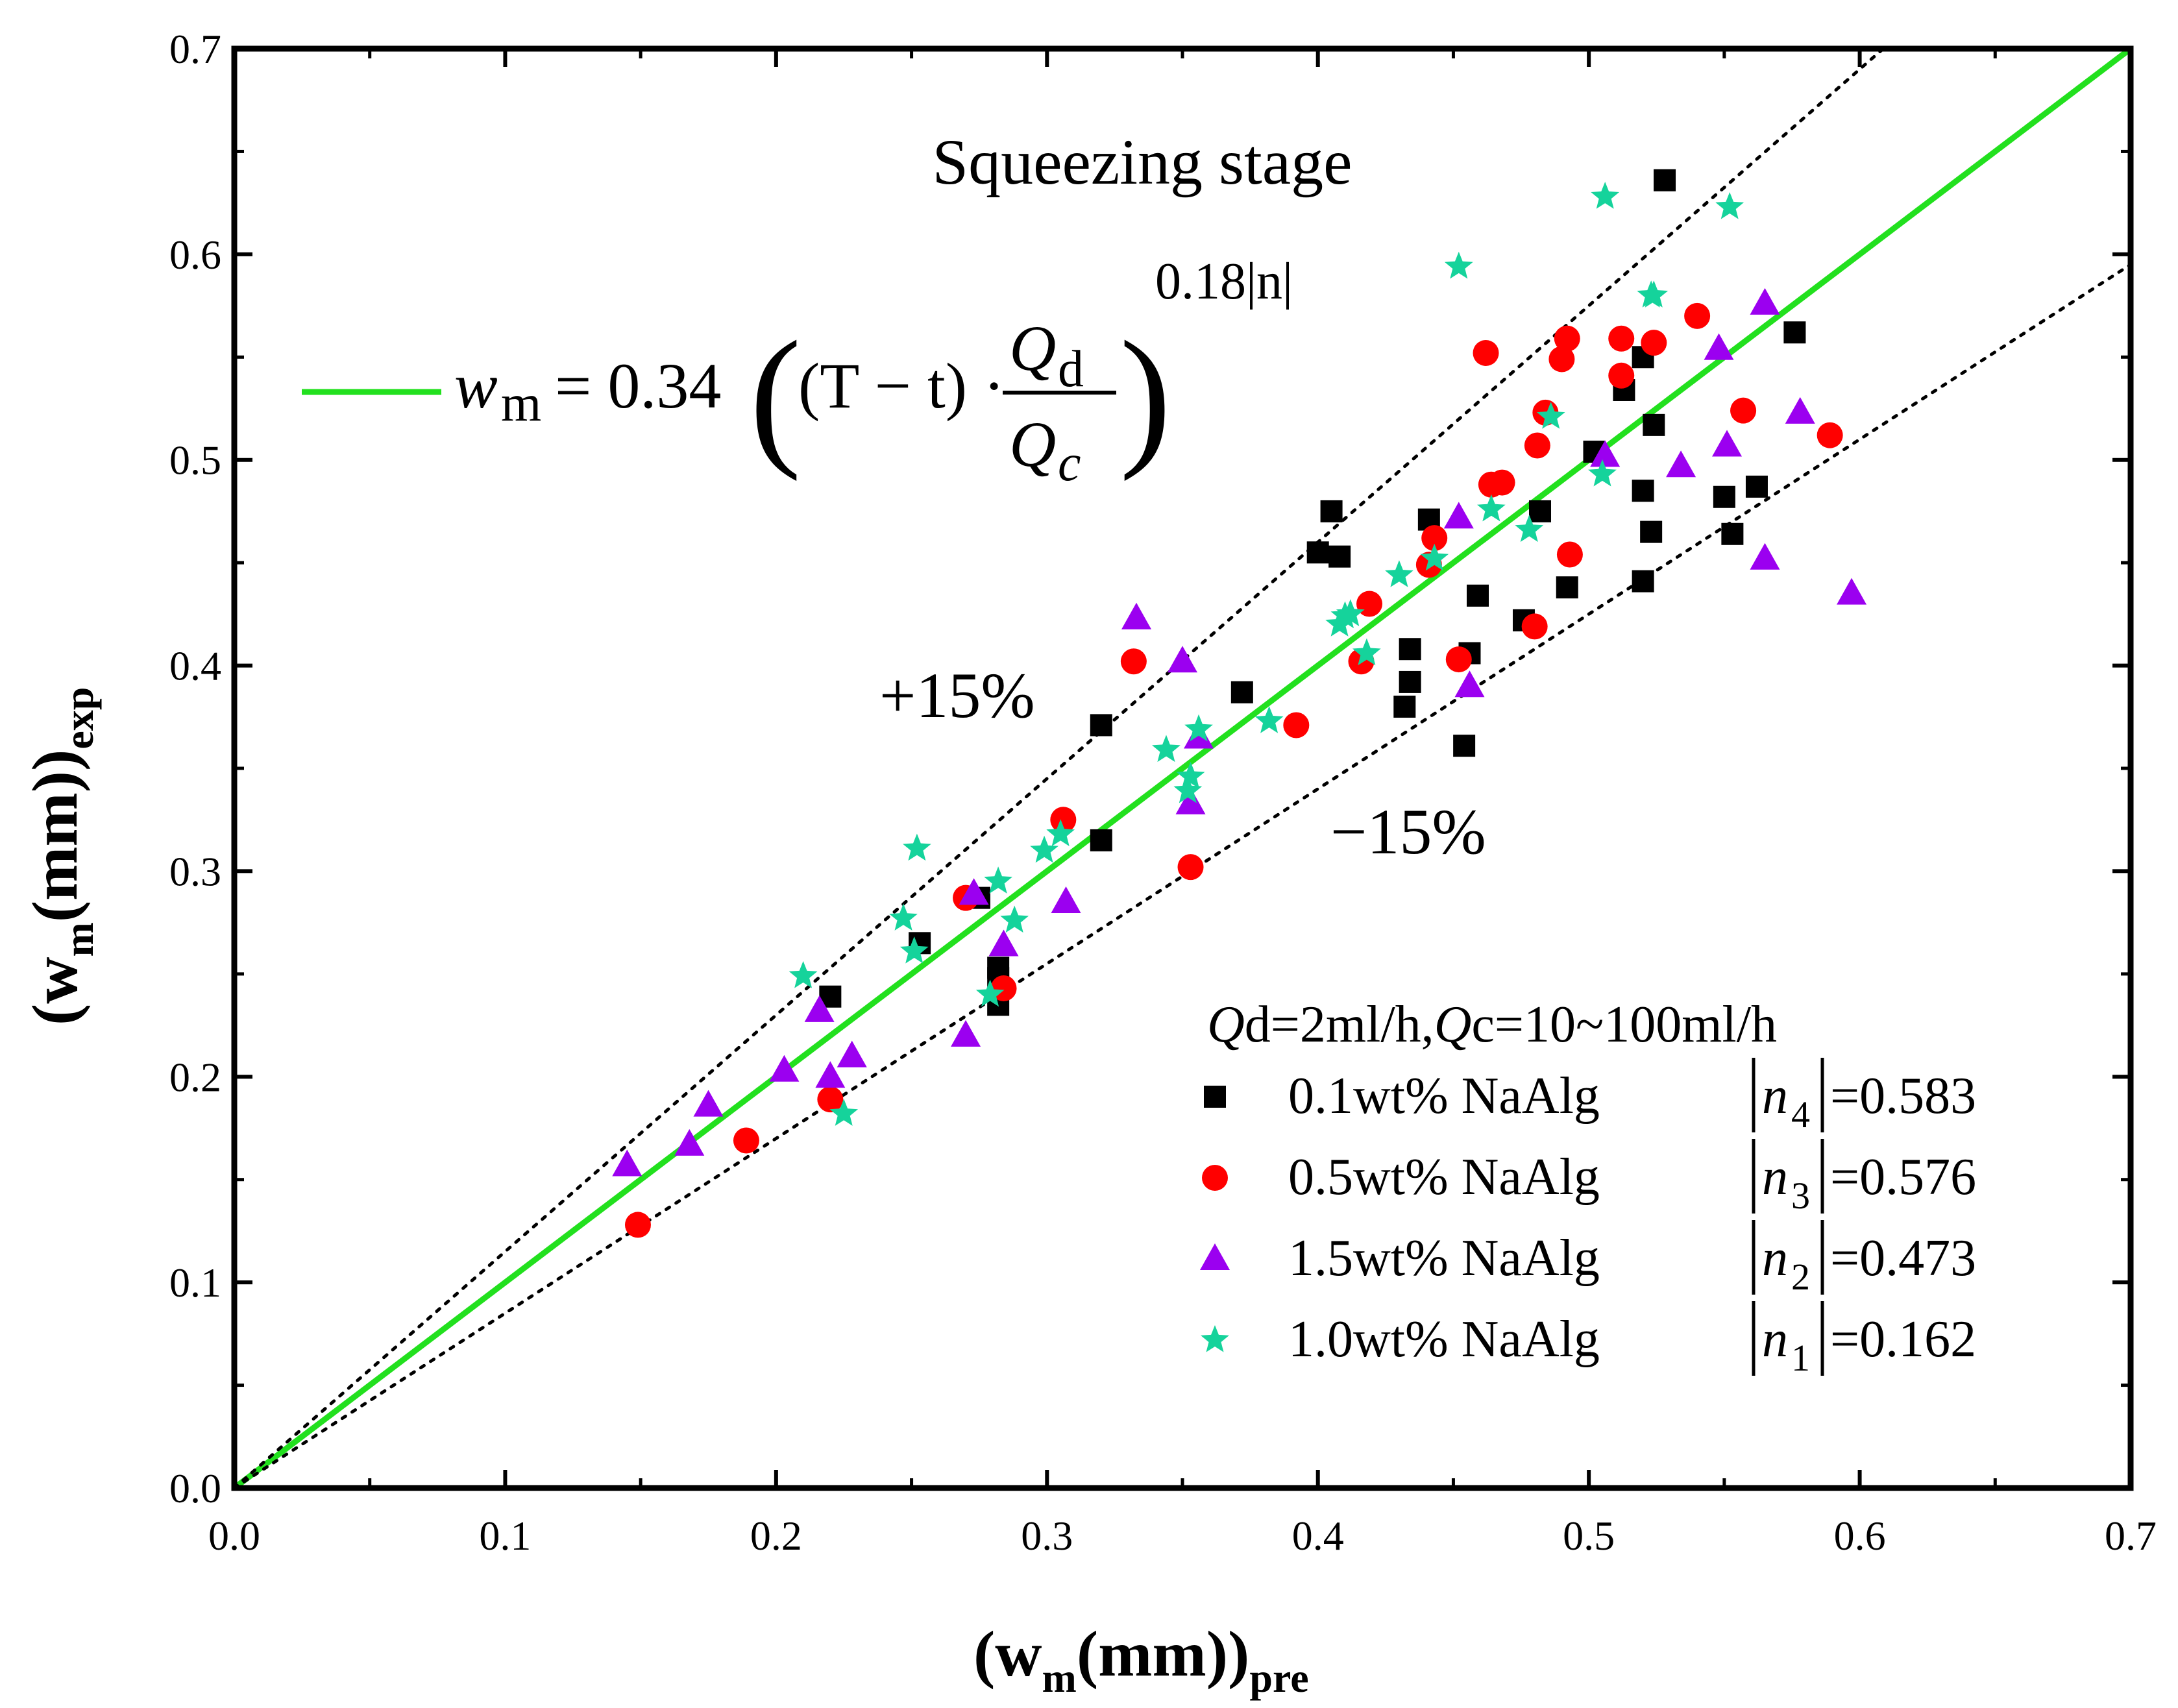 The height and width of the screenshot is (1708, 2178). I want to click on x-tick-label: 0.1, so click(505, 1536).